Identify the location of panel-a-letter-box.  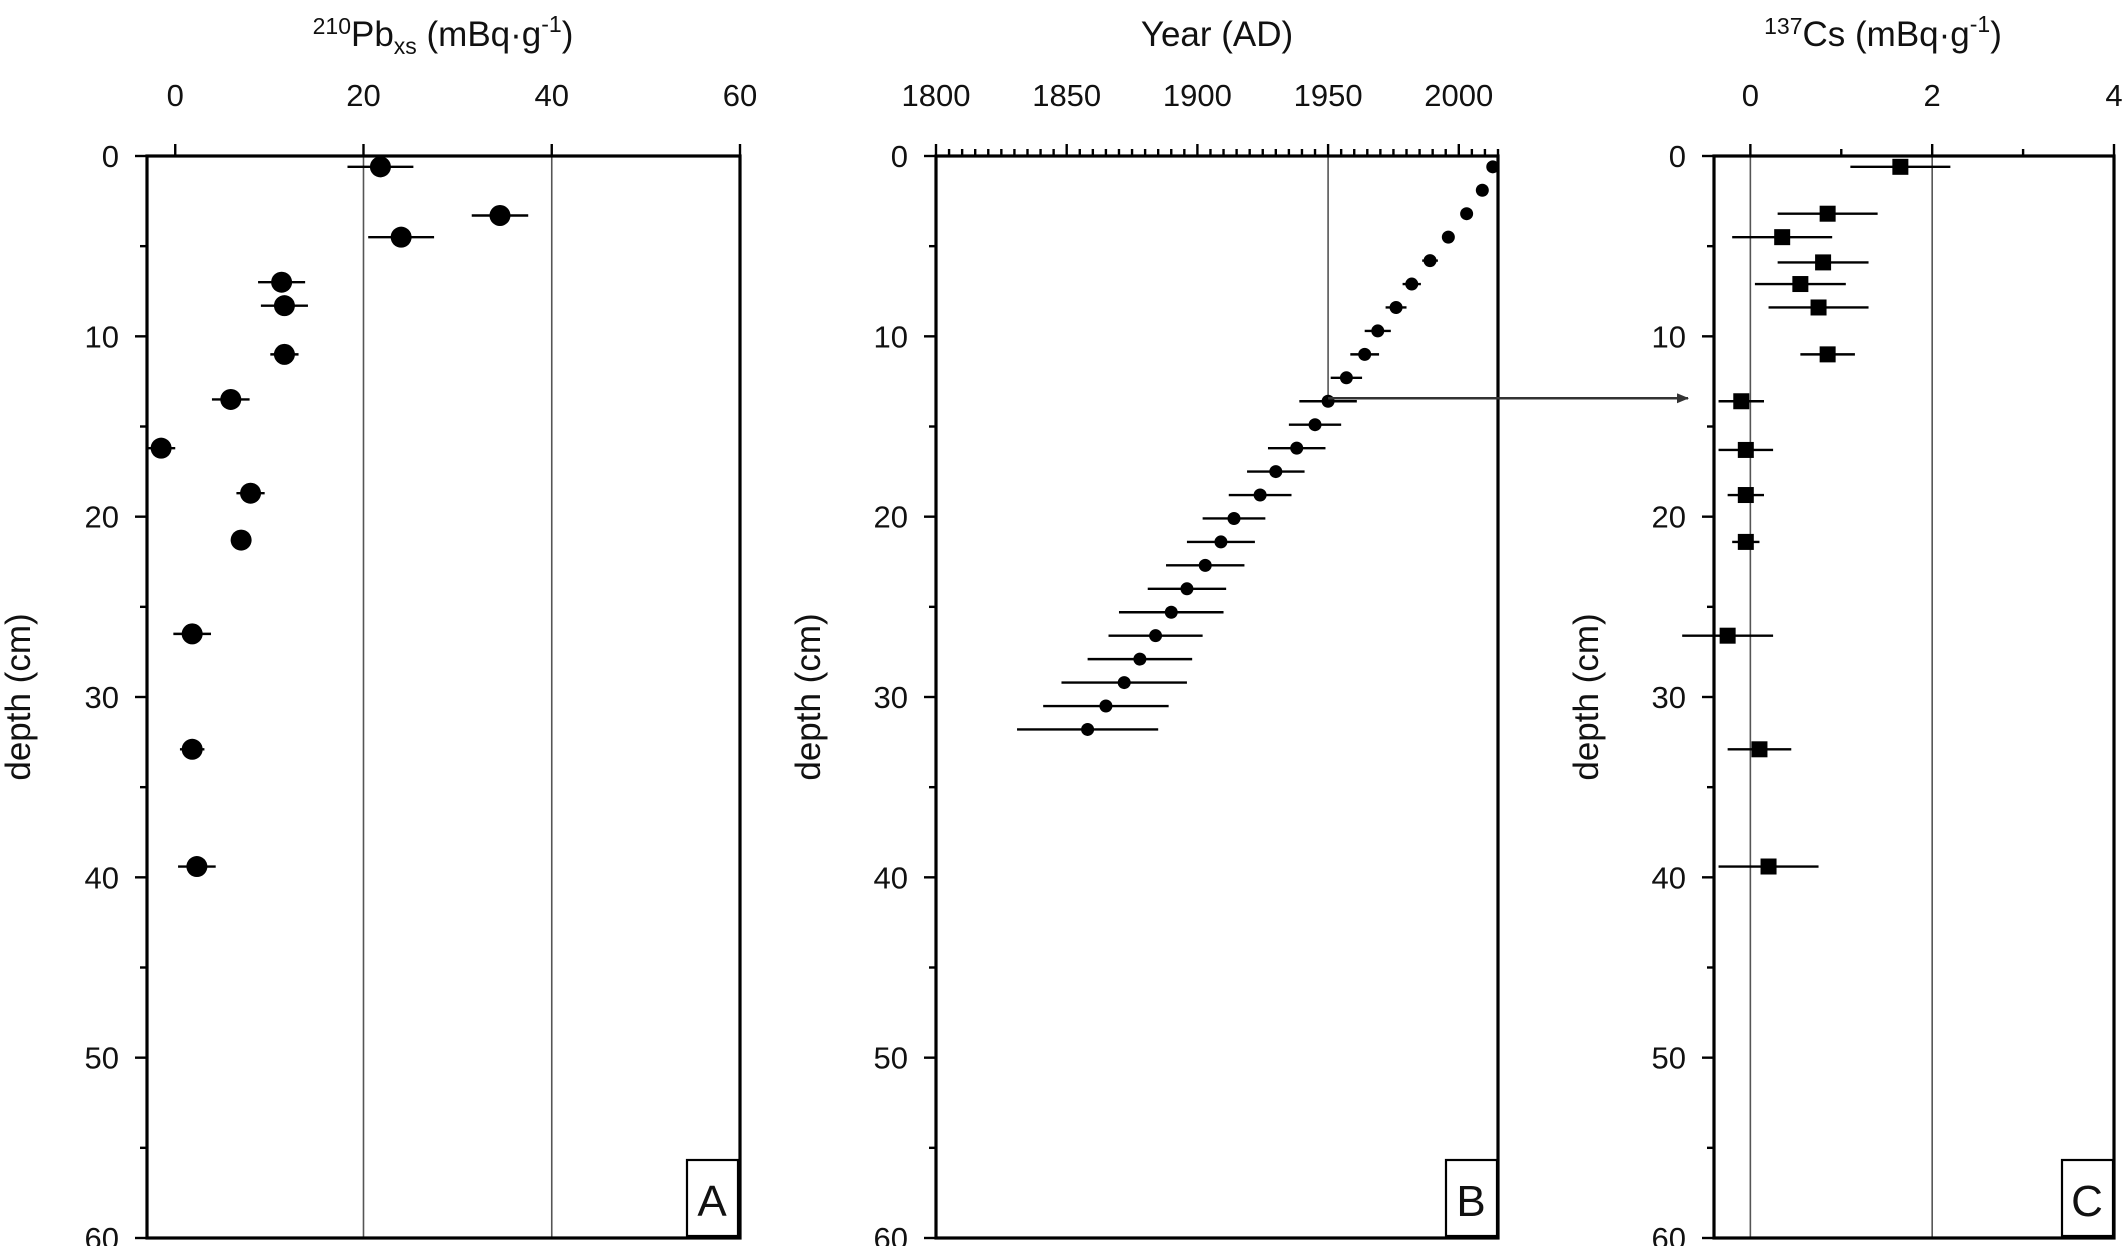
(712, 1198).